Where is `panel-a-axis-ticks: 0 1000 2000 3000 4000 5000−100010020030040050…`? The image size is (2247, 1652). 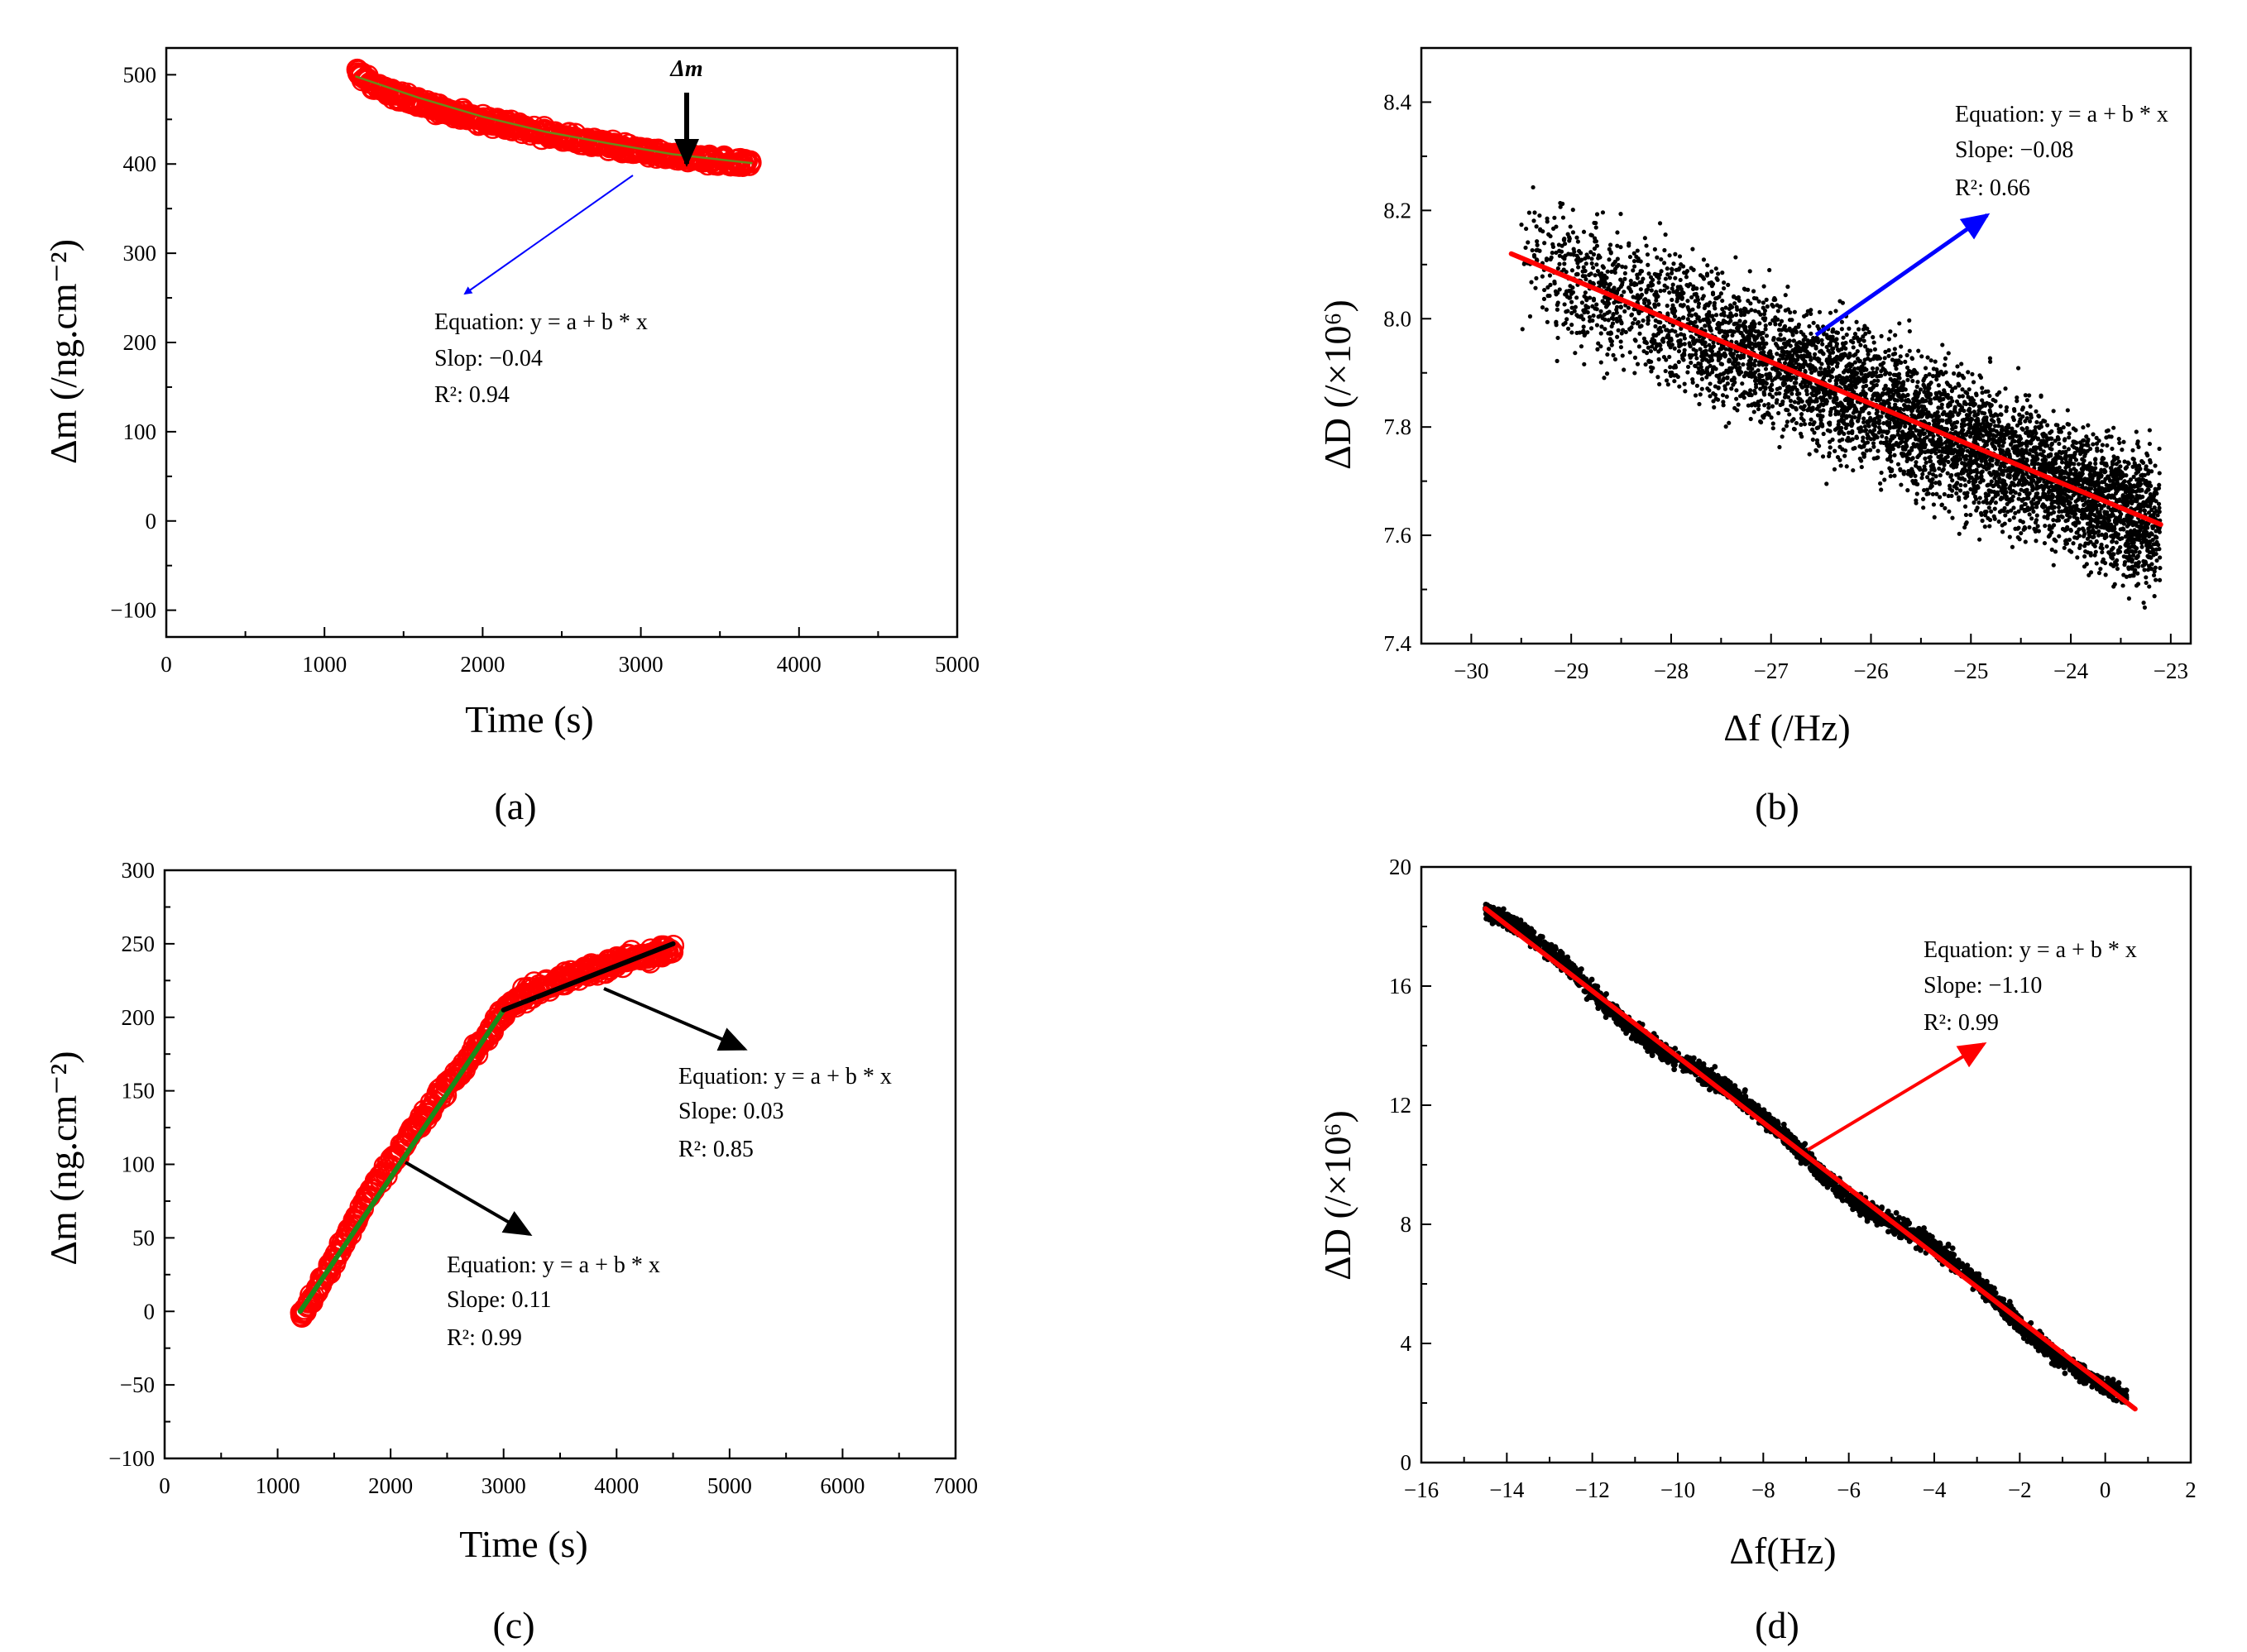 panel-a-axis-ticks: 0 1000 2000 3000 4000 5000−100010020030040050… is located at coordinates (545, 369).